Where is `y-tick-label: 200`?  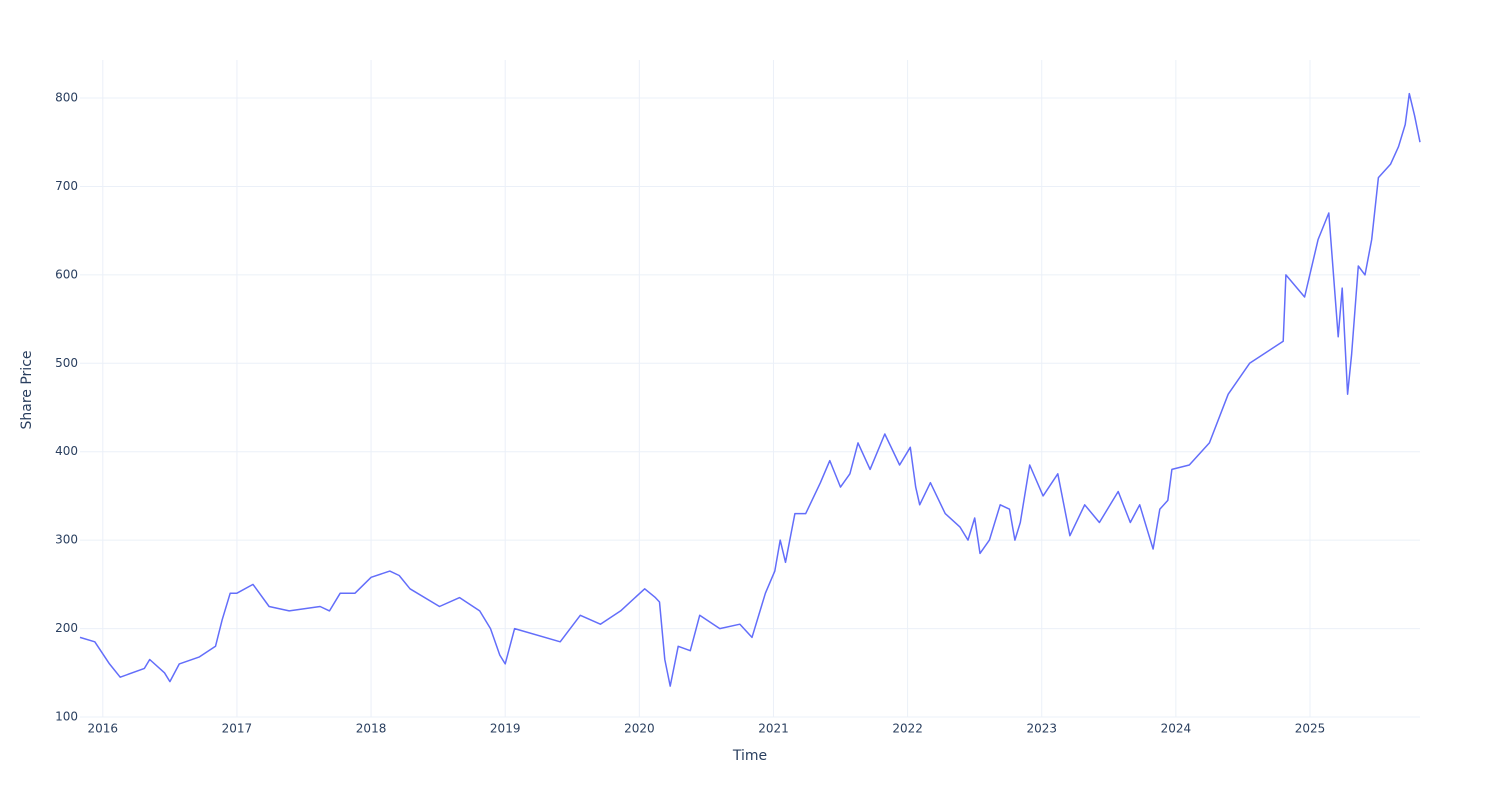
y-tick-label: 200 is located at coordinates (66, 628).